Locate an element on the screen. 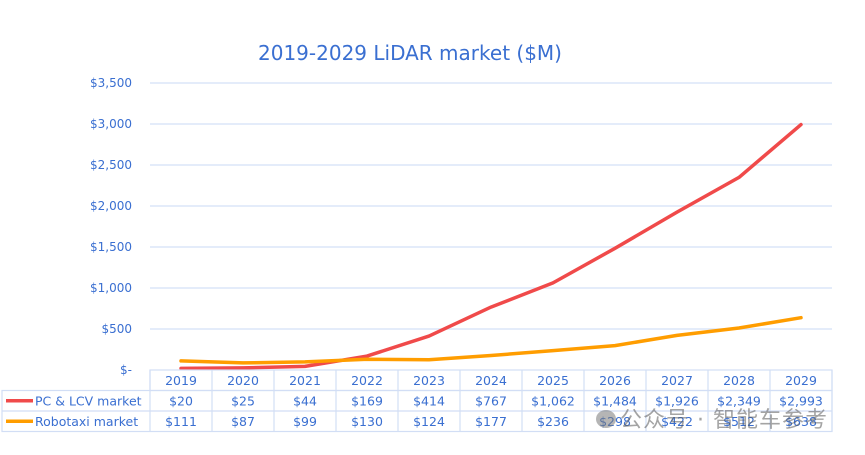  x-category-label: 2021 is located at coordinates (305, 380).